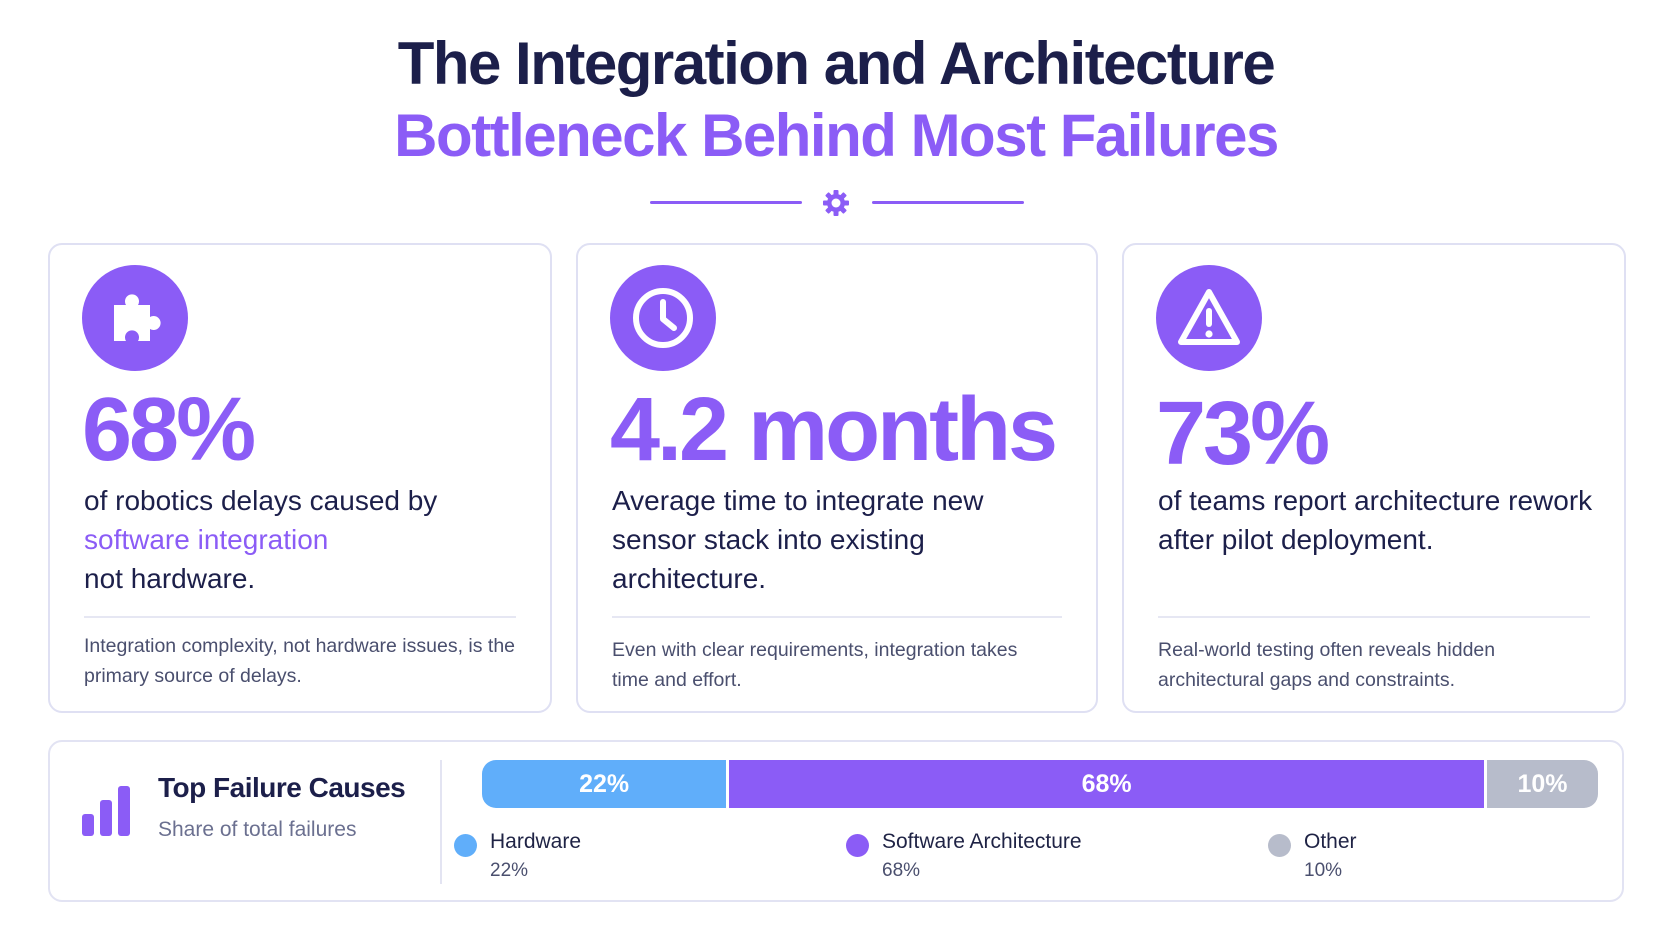 The width and height of the screenshot is (1672, 941). Describe the element at coordinates (663, 318) in the screenshot. I see `clock-icon` at that location.